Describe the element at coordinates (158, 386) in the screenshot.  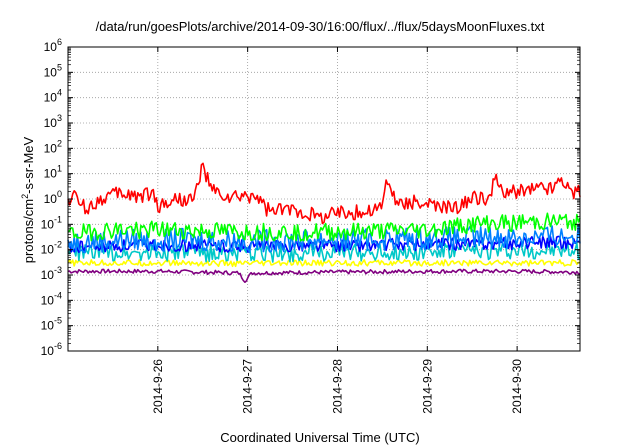
I see `x-tick-label: 2014-9-26` at that location.